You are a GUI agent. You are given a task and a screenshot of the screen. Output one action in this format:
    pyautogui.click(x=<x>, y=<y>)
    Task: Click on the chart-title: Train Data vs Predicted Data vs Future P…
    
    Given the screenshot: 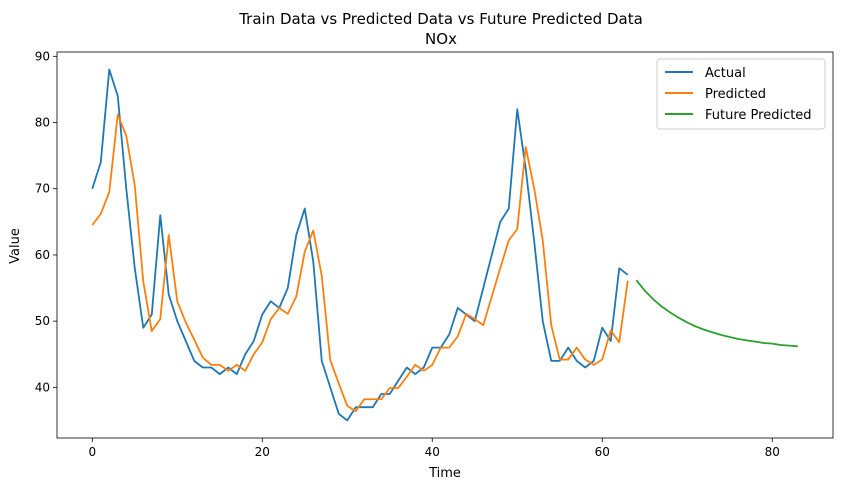 What is the action you would take?
    pyautogui.click(x=440, y=19)
    